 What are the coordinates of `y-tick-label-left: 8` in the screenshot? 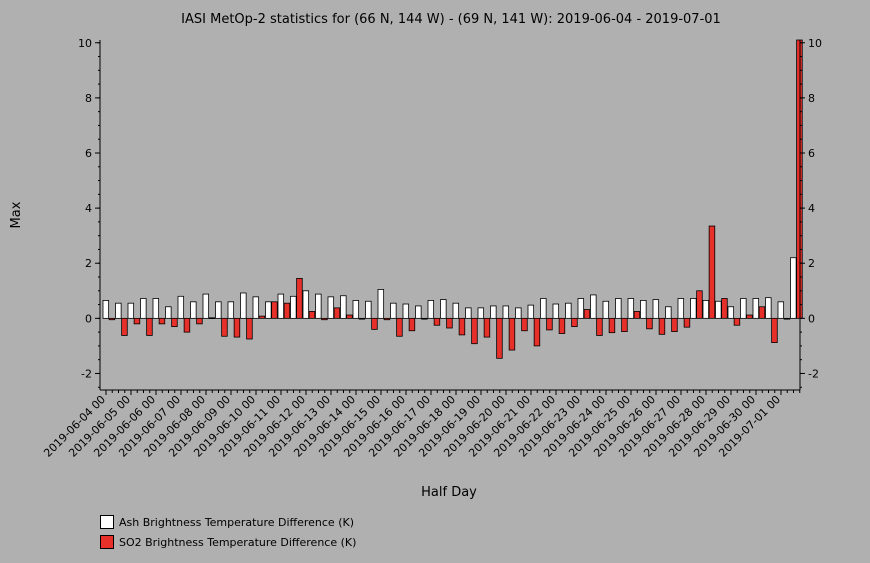 It's located at (88, 98).